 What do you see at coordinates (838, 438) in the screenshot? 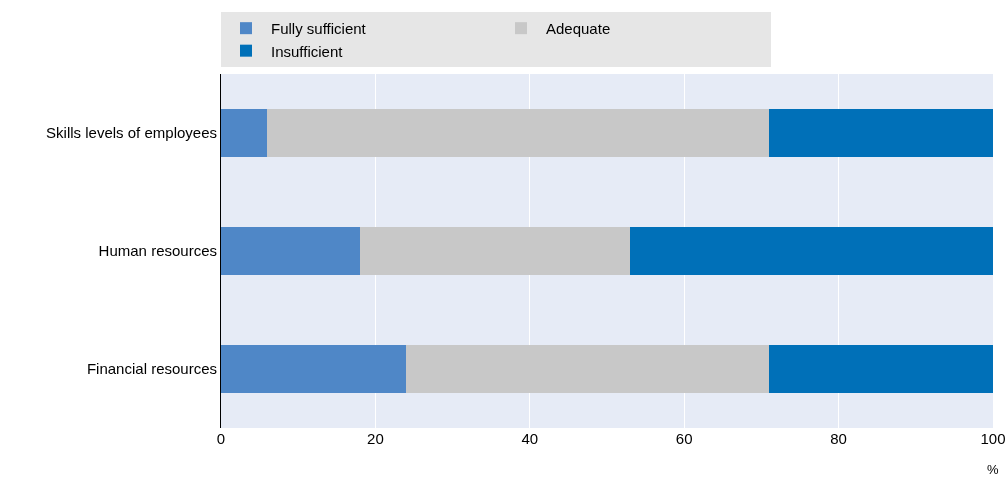
I see `x-tick-label: 80` at bounding box center [838, 438].